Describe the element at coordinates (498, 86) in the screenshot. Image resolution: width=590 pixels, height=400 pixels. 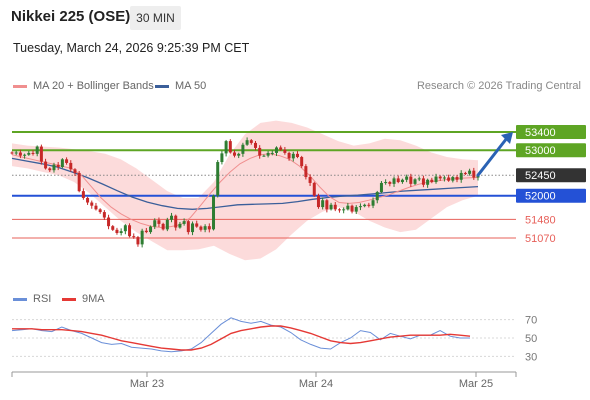
I see `research-credit: Research © 2026 Trading Central` at that location.